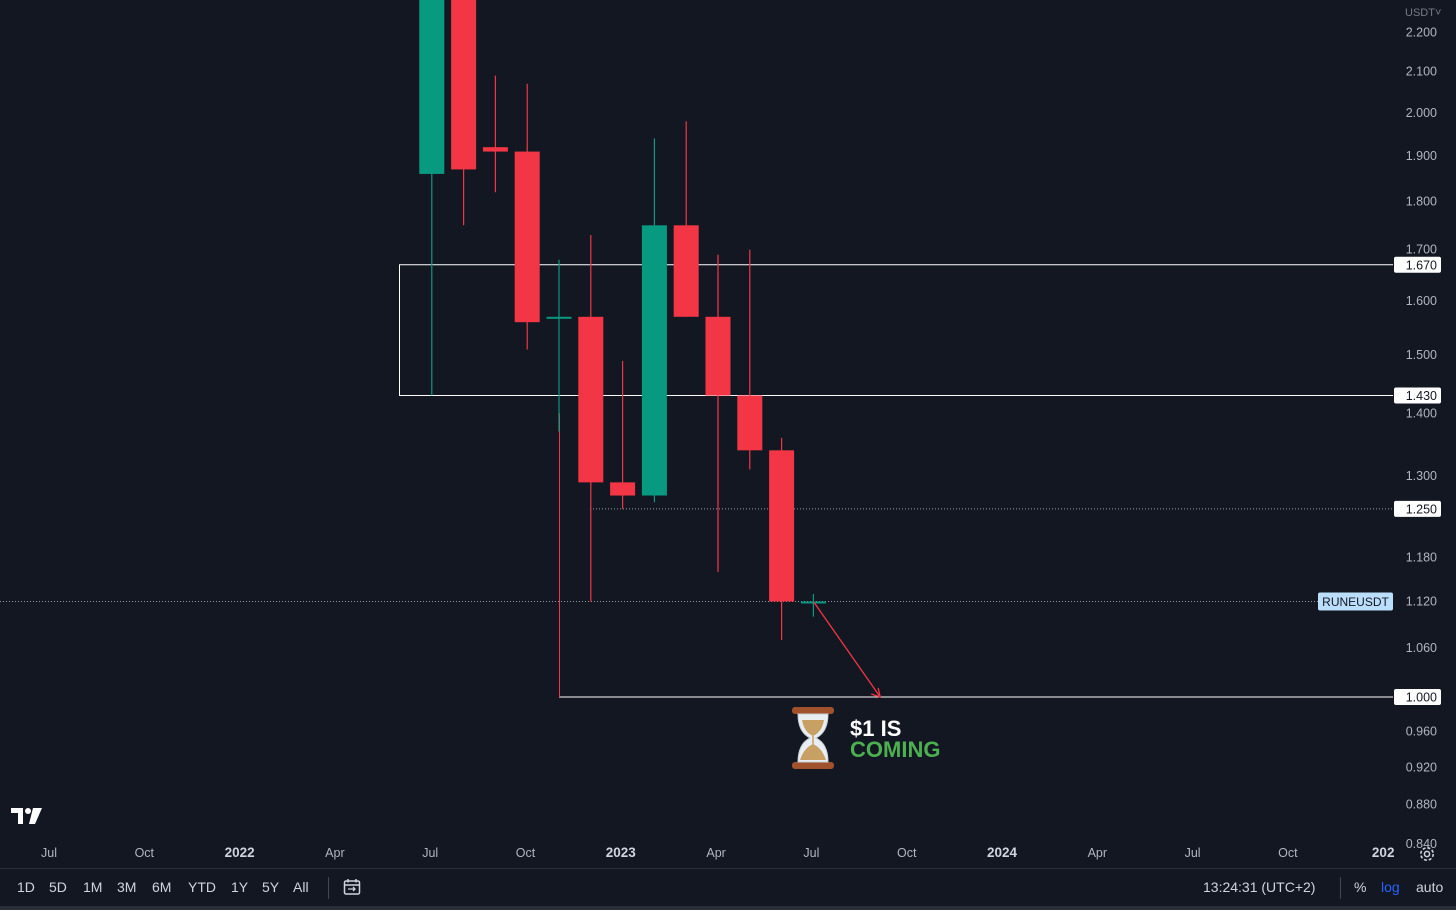  I want to click on goto-date-calendar-icon, so click(352, 887).